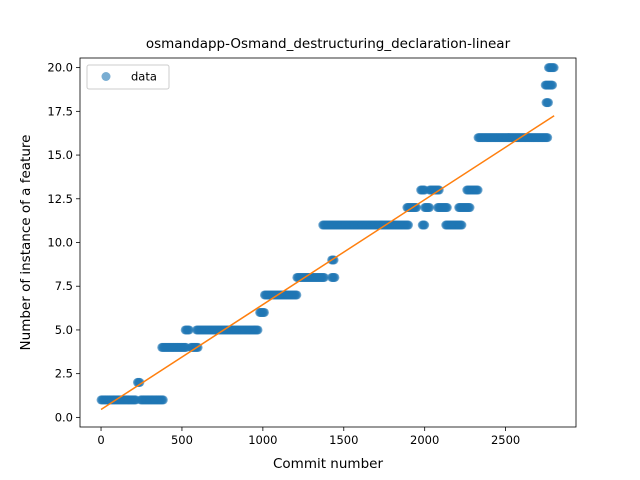 This screenshot has width=640, height=480. I want to click on y-tick-label: 0.0, so click(64, 417).